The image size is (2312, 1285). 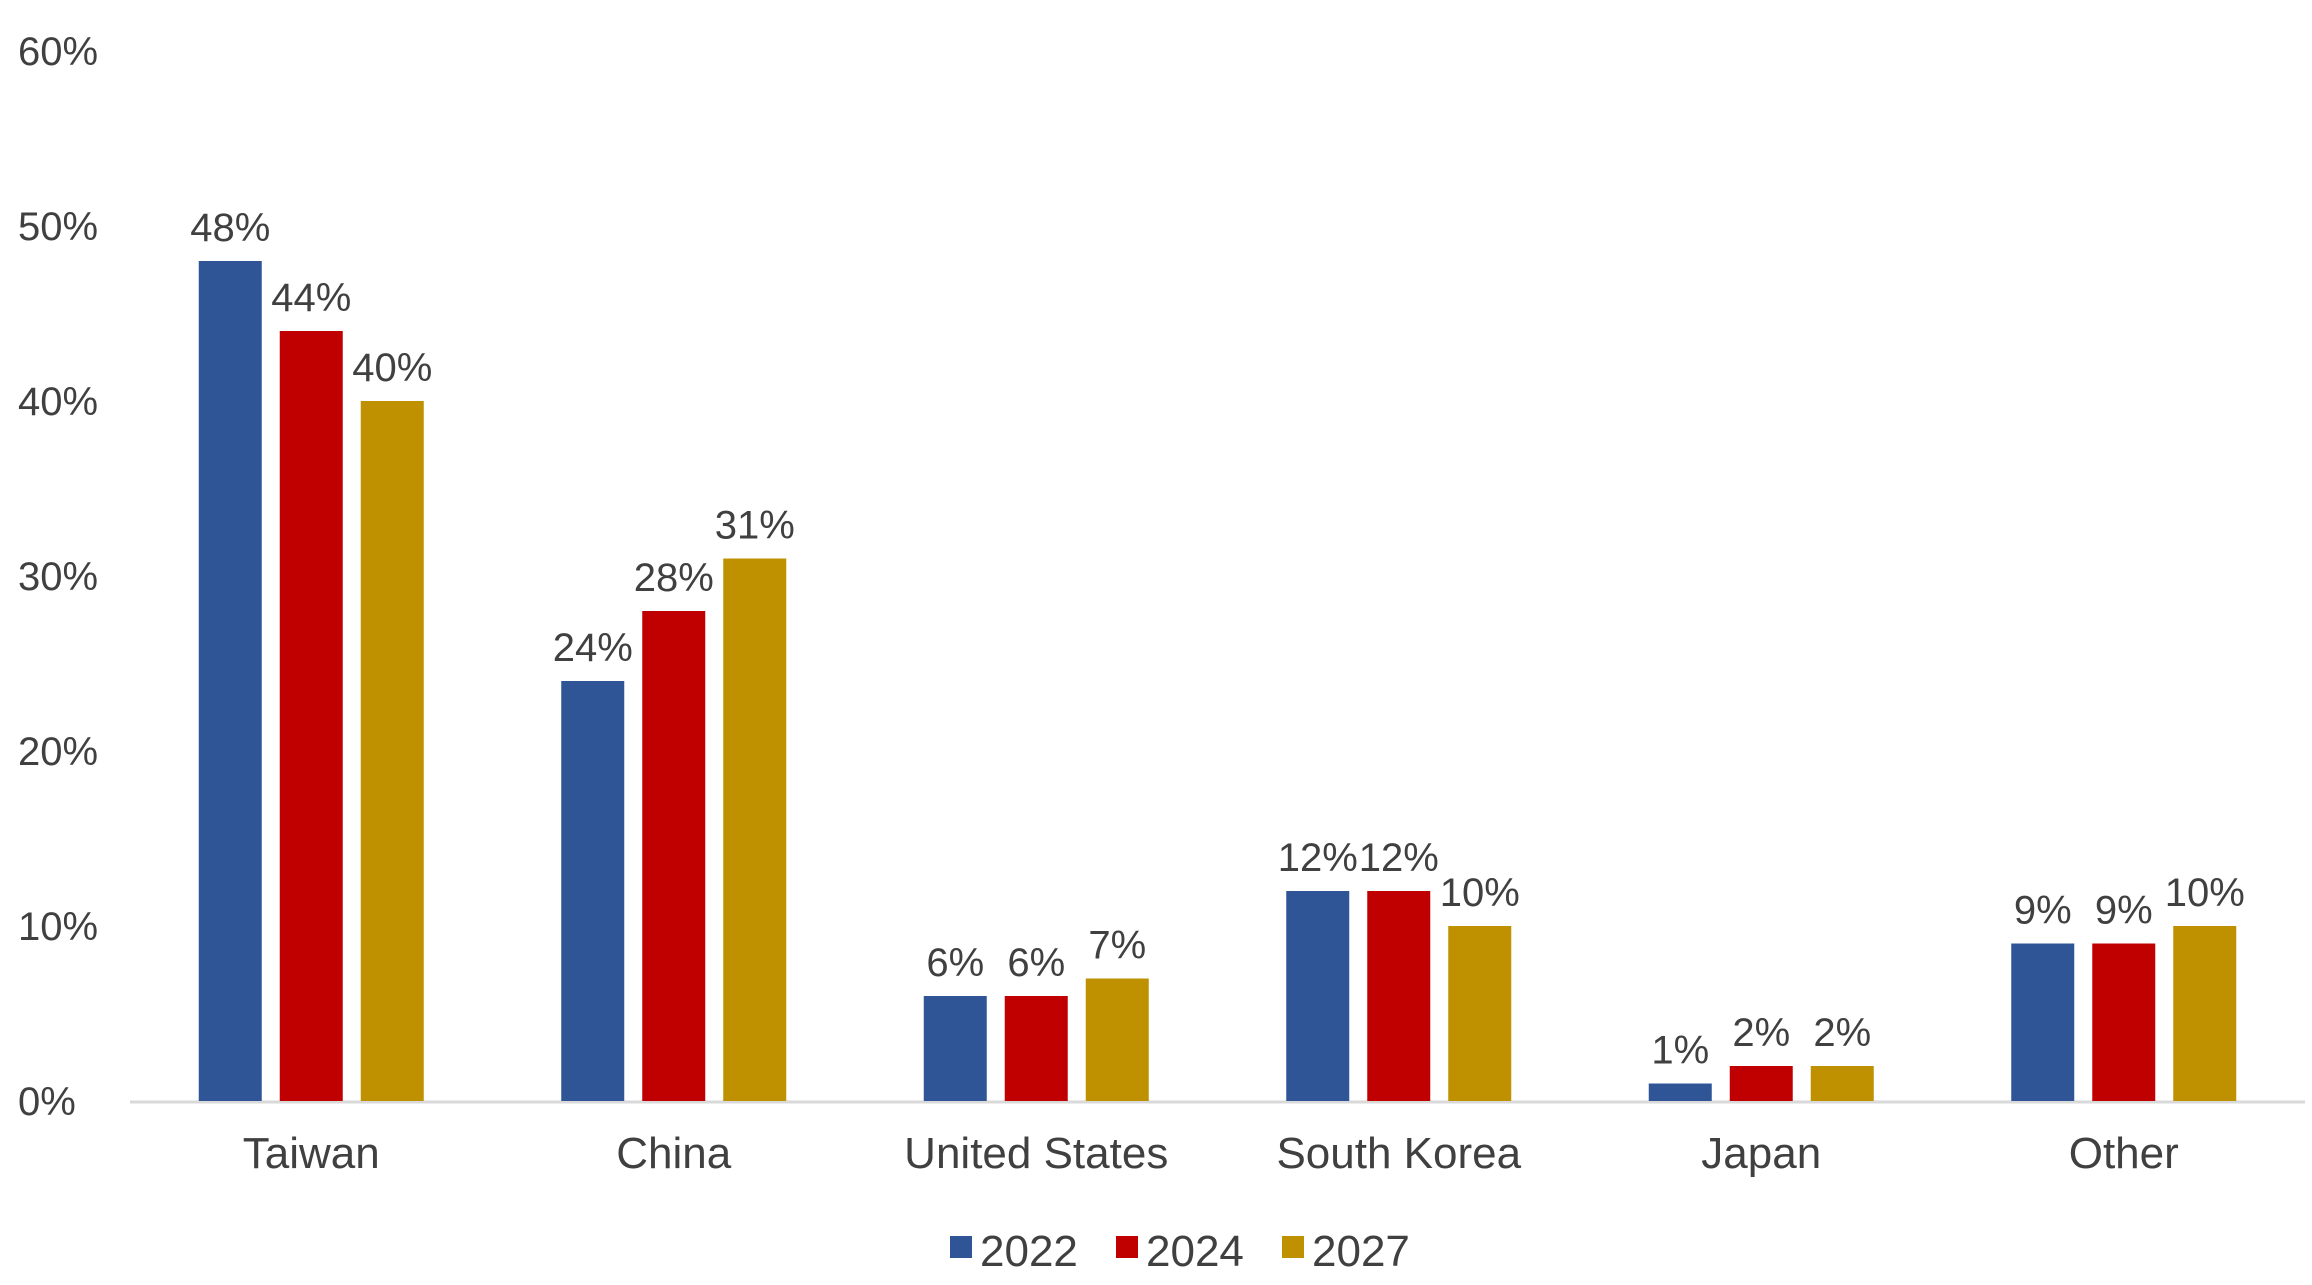 I want to click on bar-2022-united-states, so click(x=955, y=1048).